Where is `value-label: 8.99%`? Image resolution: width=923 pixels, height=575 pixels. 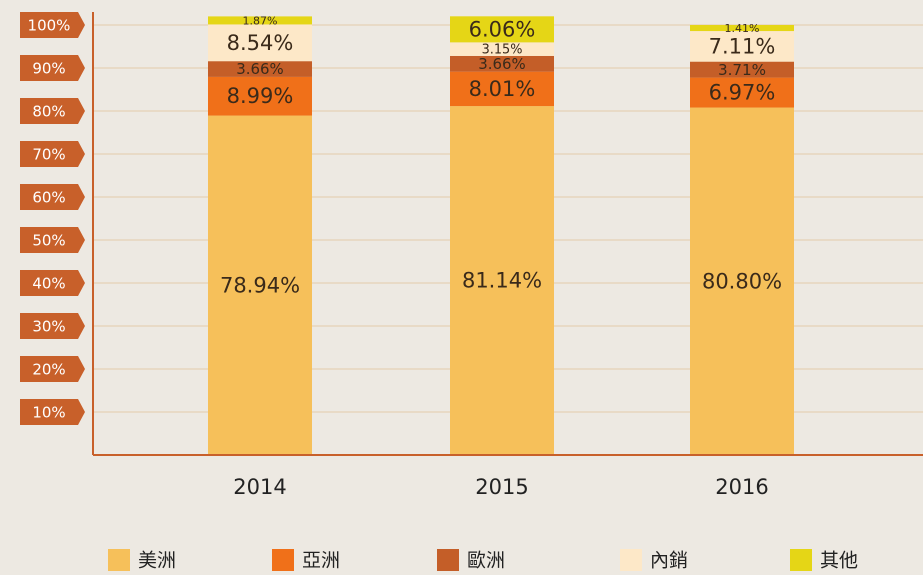
value-label: 8.99% is located at coordinates (260, 96).